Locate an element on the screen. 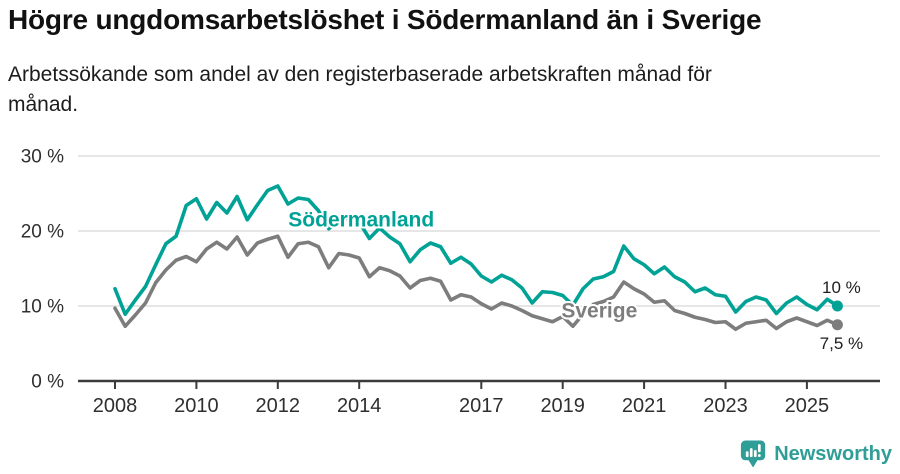  y-axis-tick-label: 0 % is located at coordinates (47, 382).